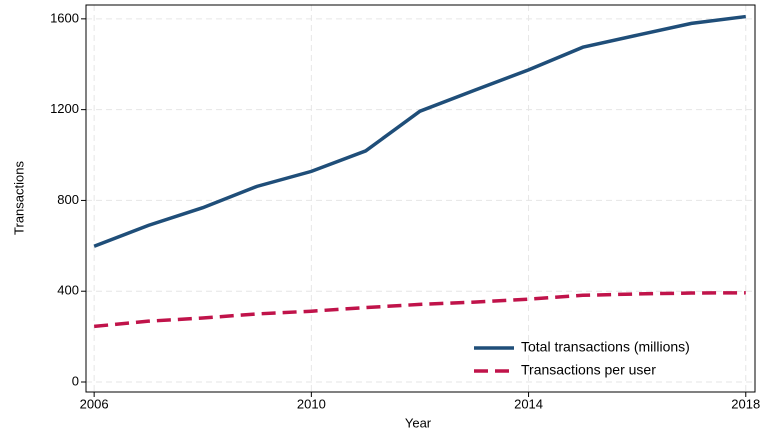 The width and height of the screenshot is (765, 436). I want to click on data-line, so click(419, 310).